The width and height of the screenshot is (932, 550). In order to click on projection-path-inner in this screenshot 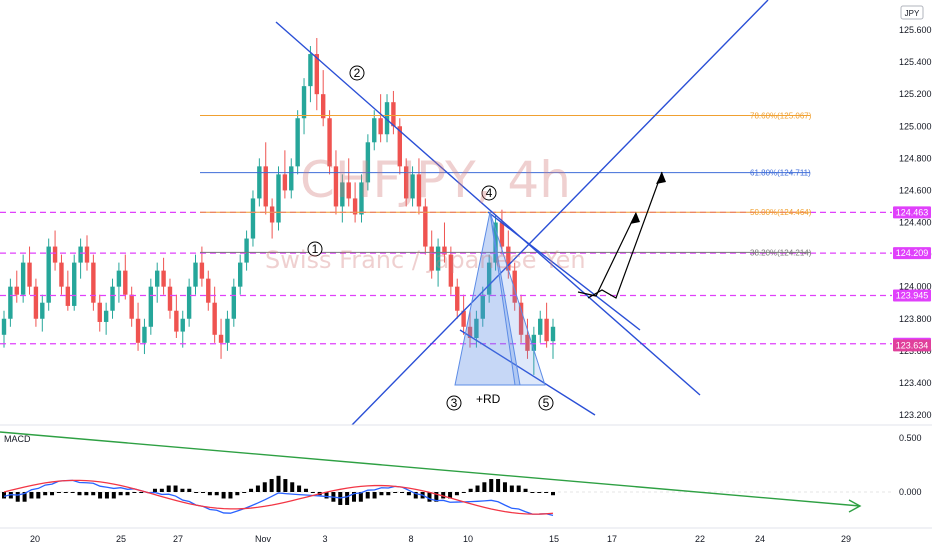, I will do `click(607, 254)`.